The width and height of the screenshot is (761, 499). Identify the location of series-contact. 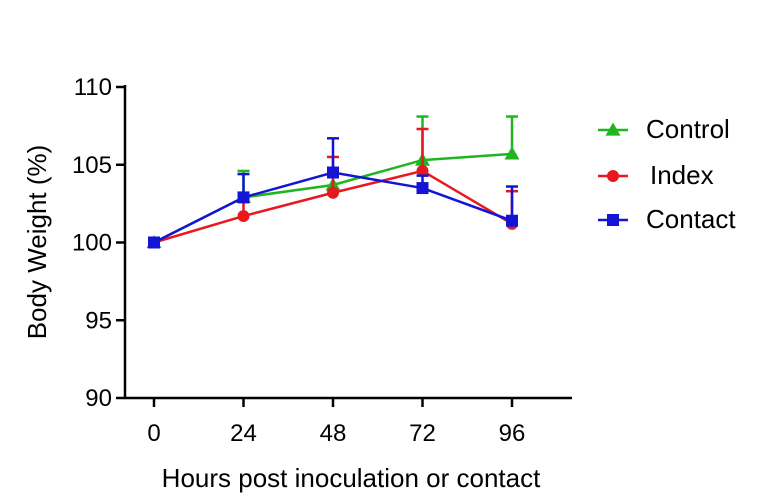
(333, 193).